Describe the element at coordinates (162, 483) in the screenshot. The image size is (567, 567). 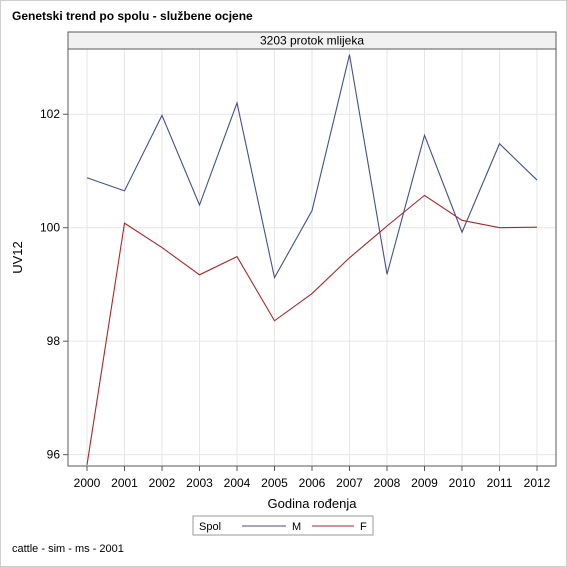
I see `x-tick-label: 2002` at that location.